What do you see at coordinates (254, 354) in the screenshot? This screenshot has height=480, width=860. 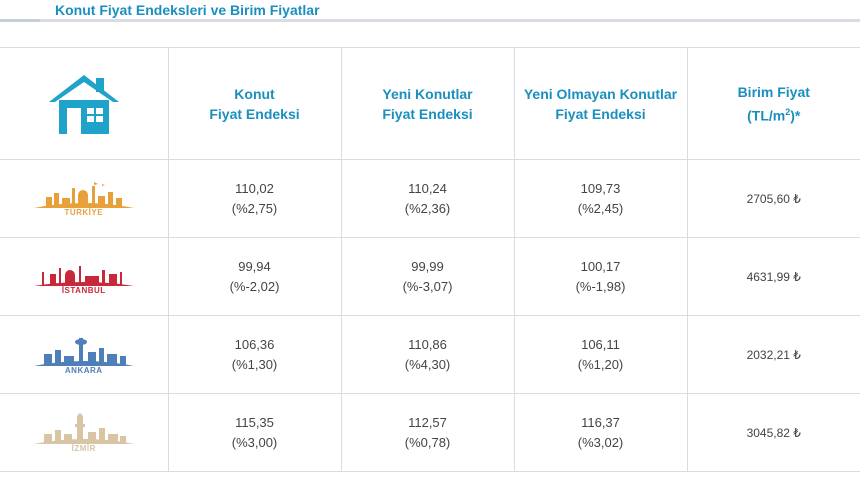 I see `cell-konut: 106,36 (%1,30)` at bounding box center [254, 354].